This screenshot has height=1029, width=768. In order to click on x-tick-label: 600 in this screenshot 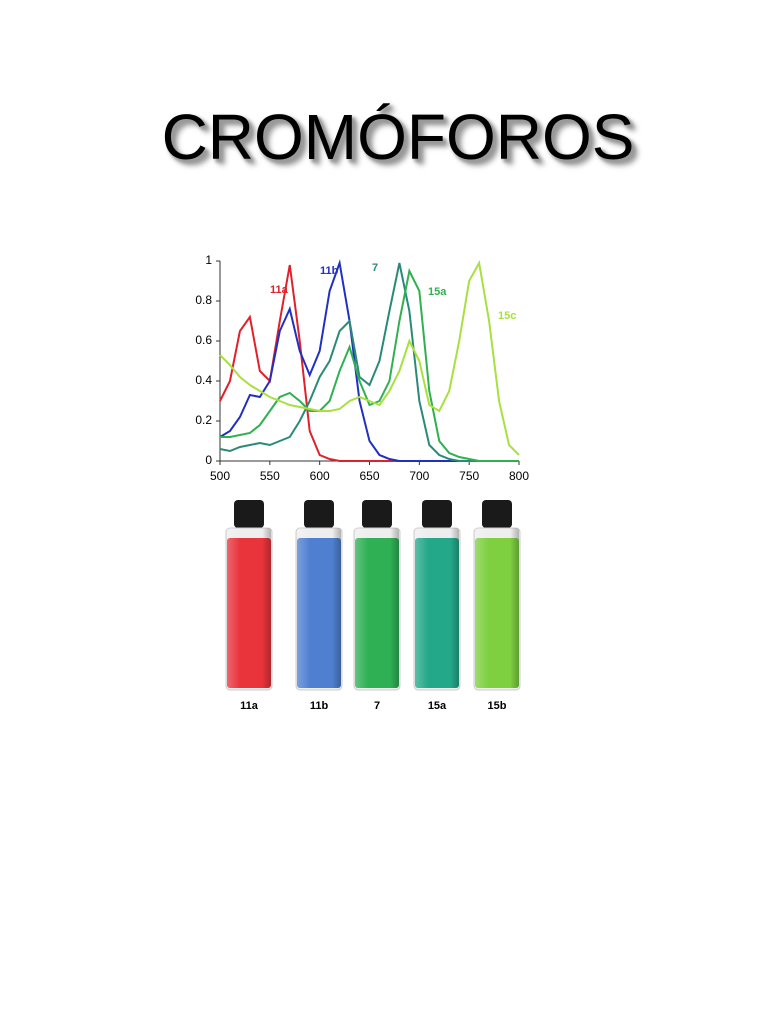, I will do `click(320, 476)`.